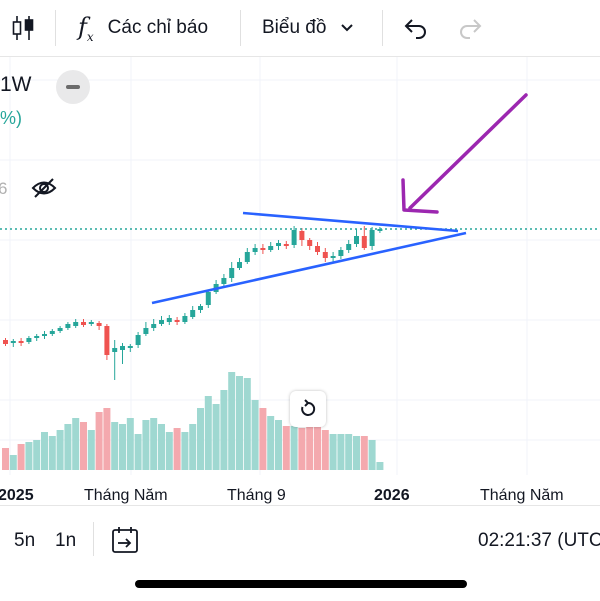 The height and width of the screenshot is (601, 600). Describe the element at coordinates (309, 268) in the screenshot. I see `trendline-lower` at that location.